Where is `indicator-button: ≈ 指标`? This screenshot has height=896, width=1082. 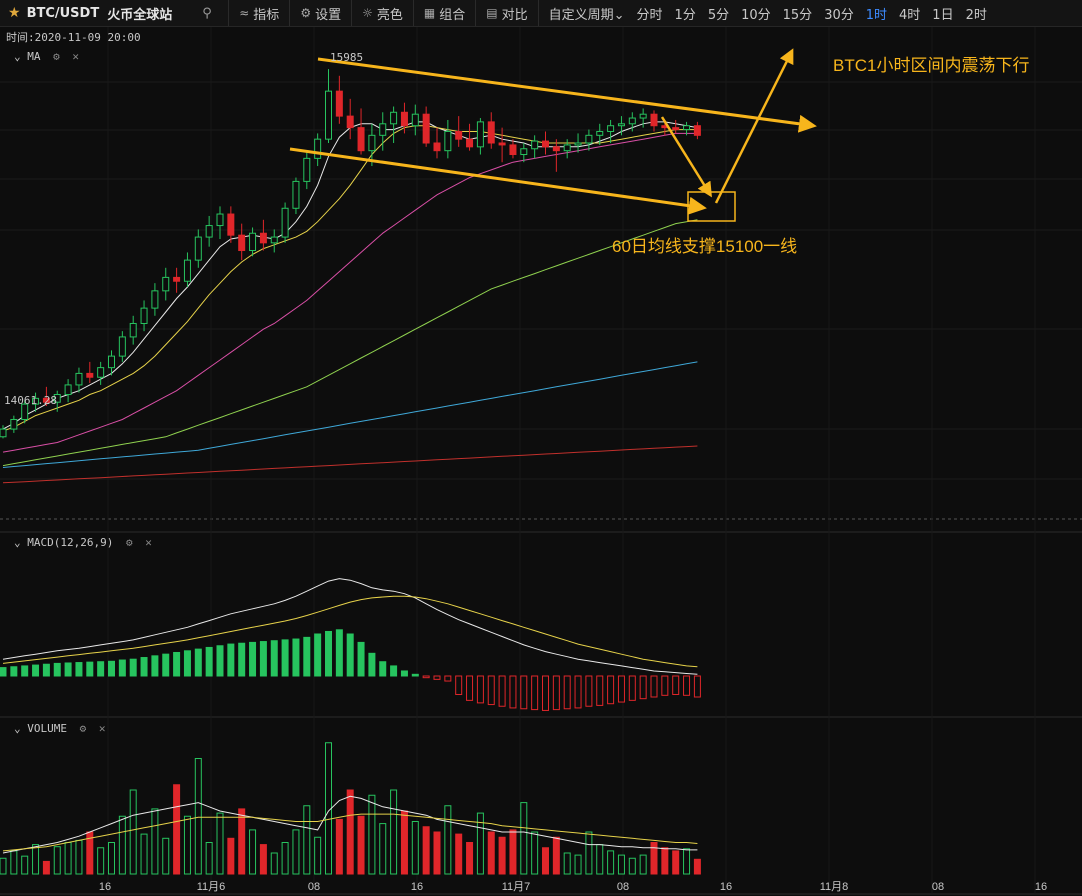
indicator-button: ≈ 指标 is located at coordinates (259, 13).